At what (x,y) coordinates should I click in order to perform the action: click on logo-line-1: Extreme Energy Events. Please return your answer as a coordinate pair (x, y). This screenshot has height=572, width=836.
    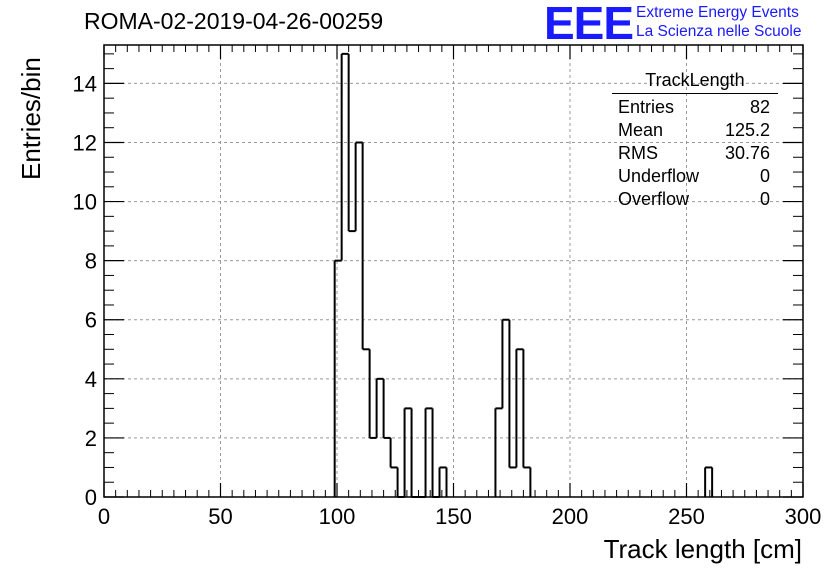
    Looking at the image, I should click on (717, 12).